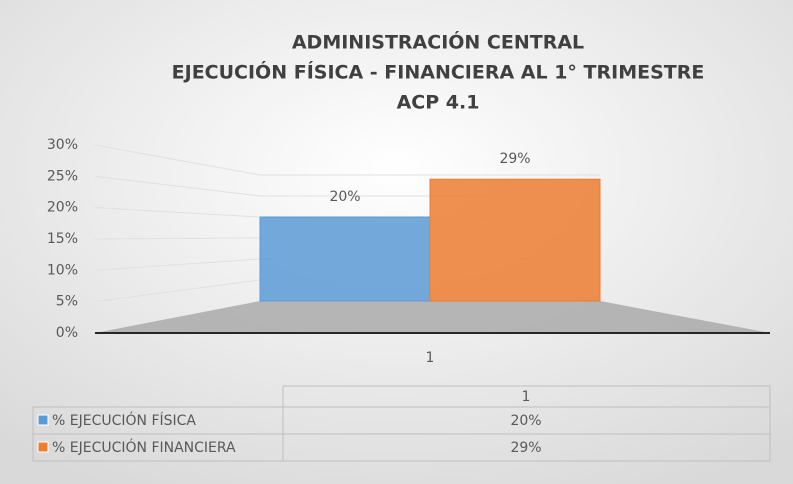 The width and height of the screenshot is (793, 484). What do you see at coordinates (526, 397) in the screenshot?
I see `table-header-label: 1` at bounding box center [526, 397].